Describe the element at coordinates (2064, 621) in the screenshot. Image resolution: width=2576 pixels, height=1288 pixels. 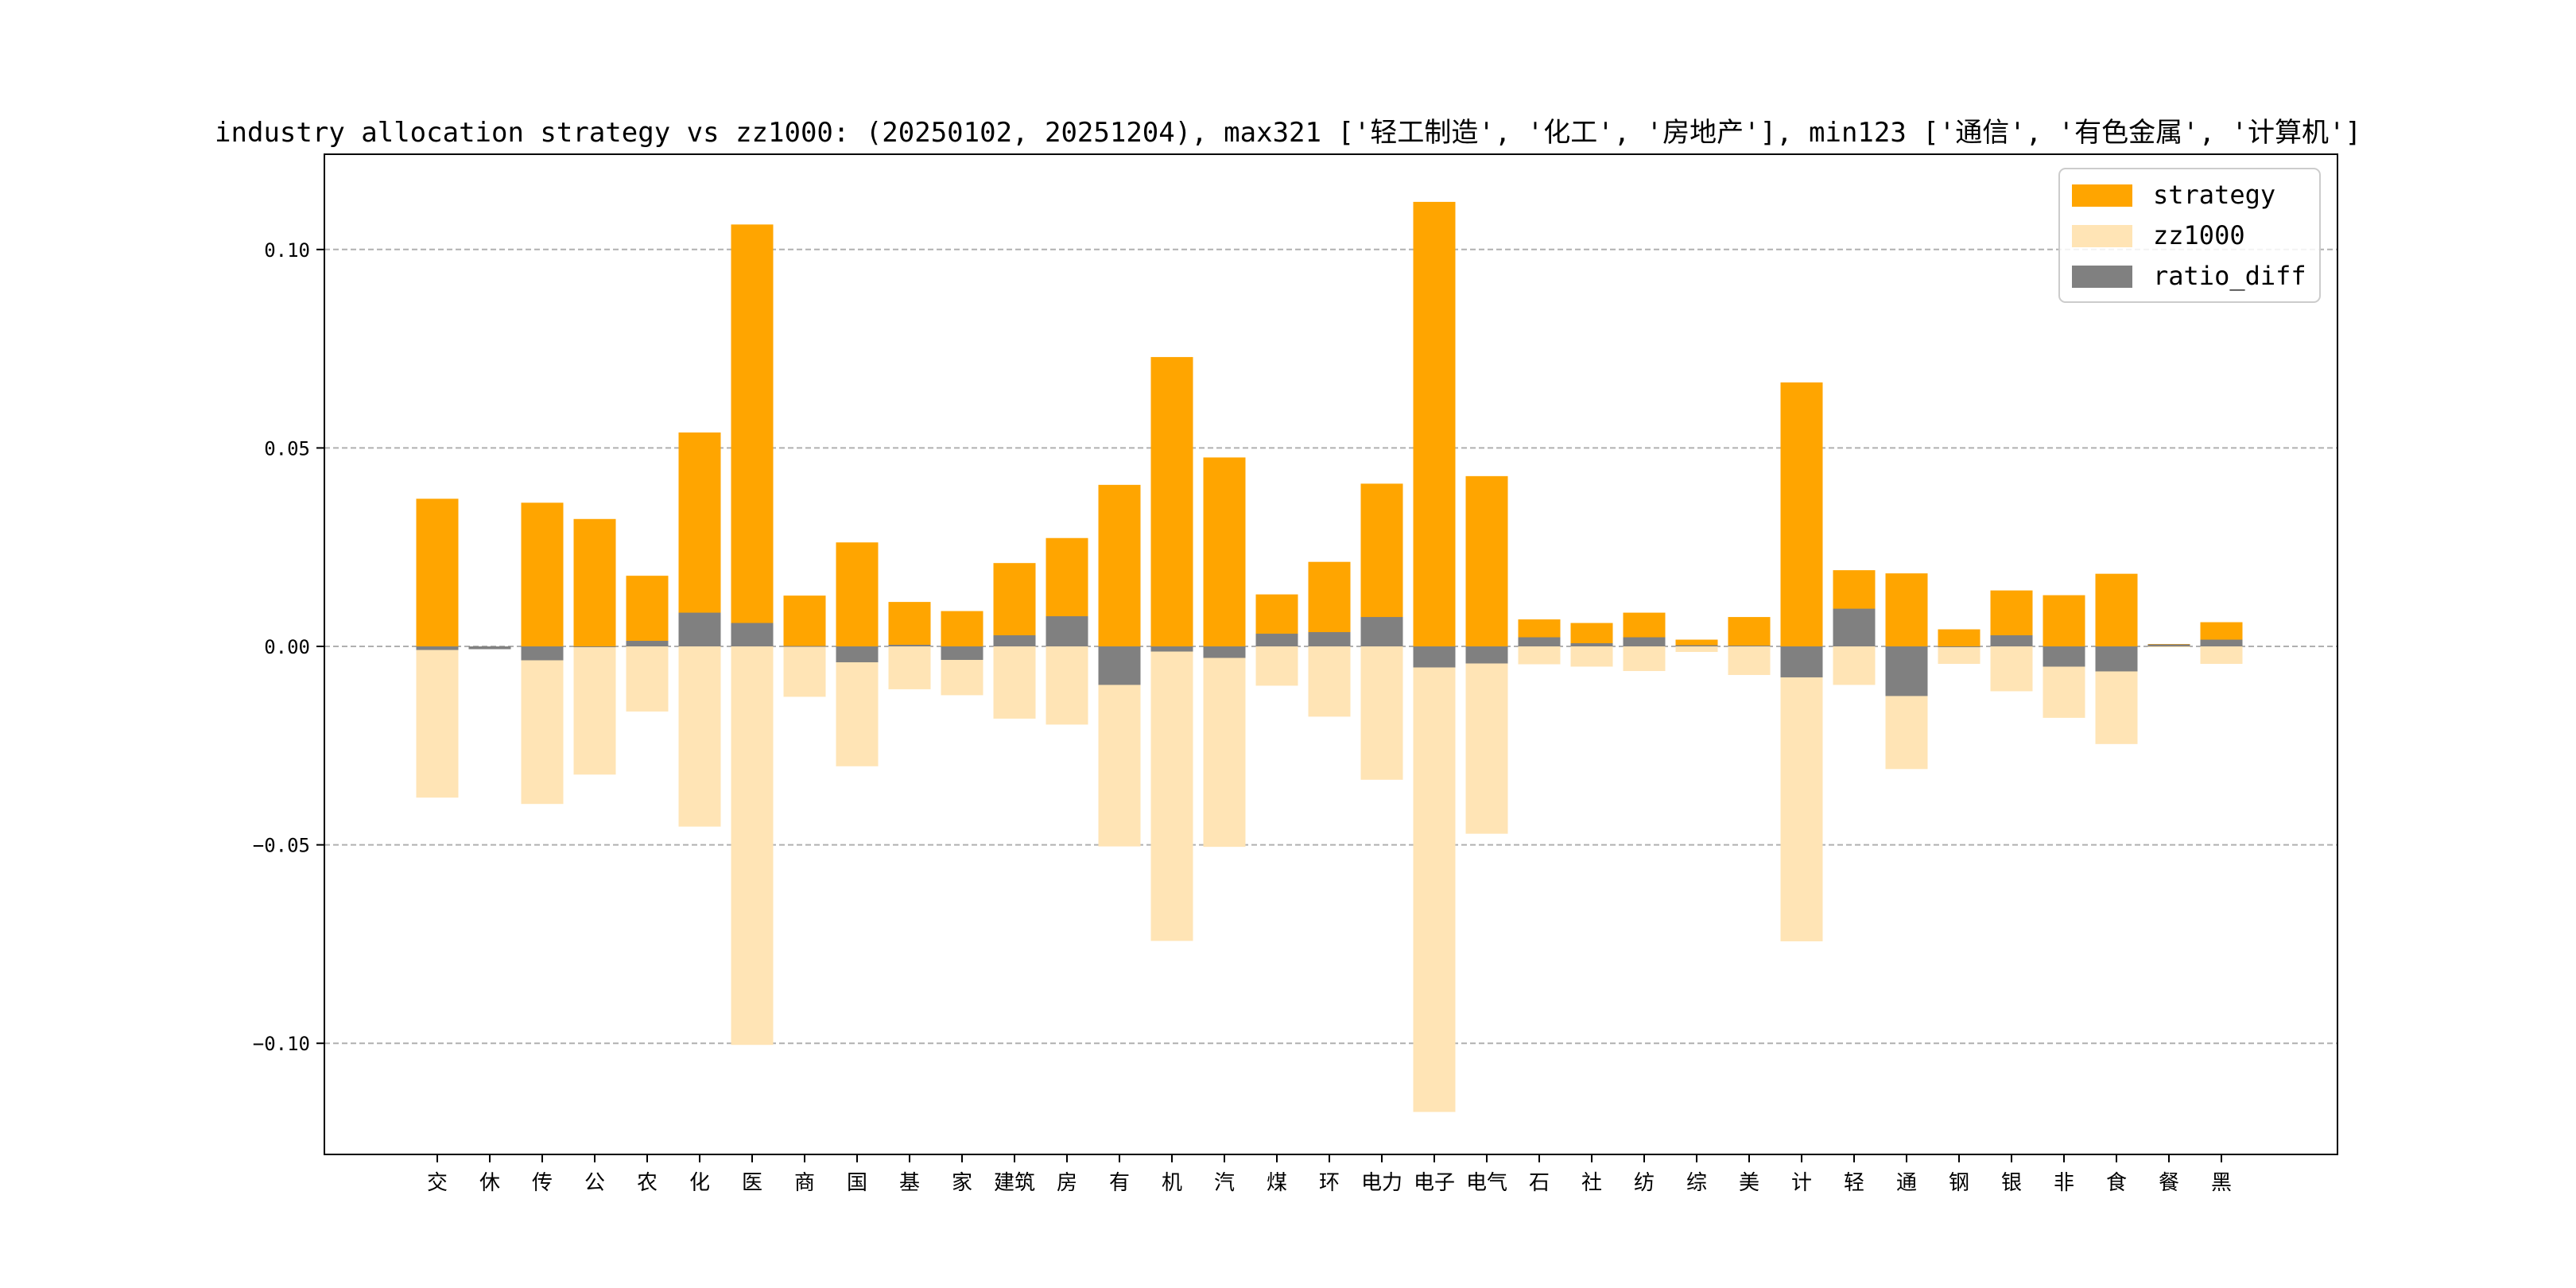
I see `bar-strategy-非` at that location.